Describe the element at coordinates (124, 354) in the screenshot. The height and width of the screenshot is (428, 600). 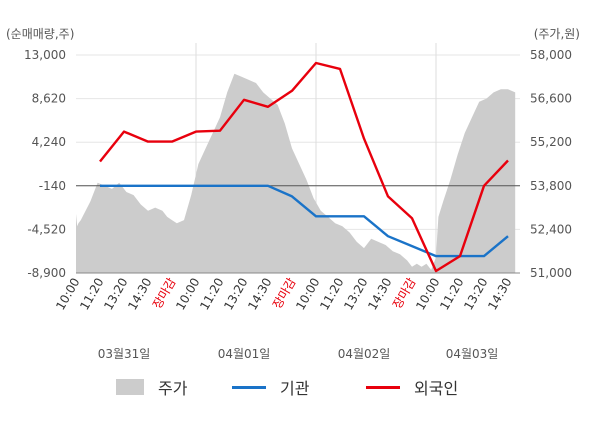
I see `date-label: 03월31일` at that location.